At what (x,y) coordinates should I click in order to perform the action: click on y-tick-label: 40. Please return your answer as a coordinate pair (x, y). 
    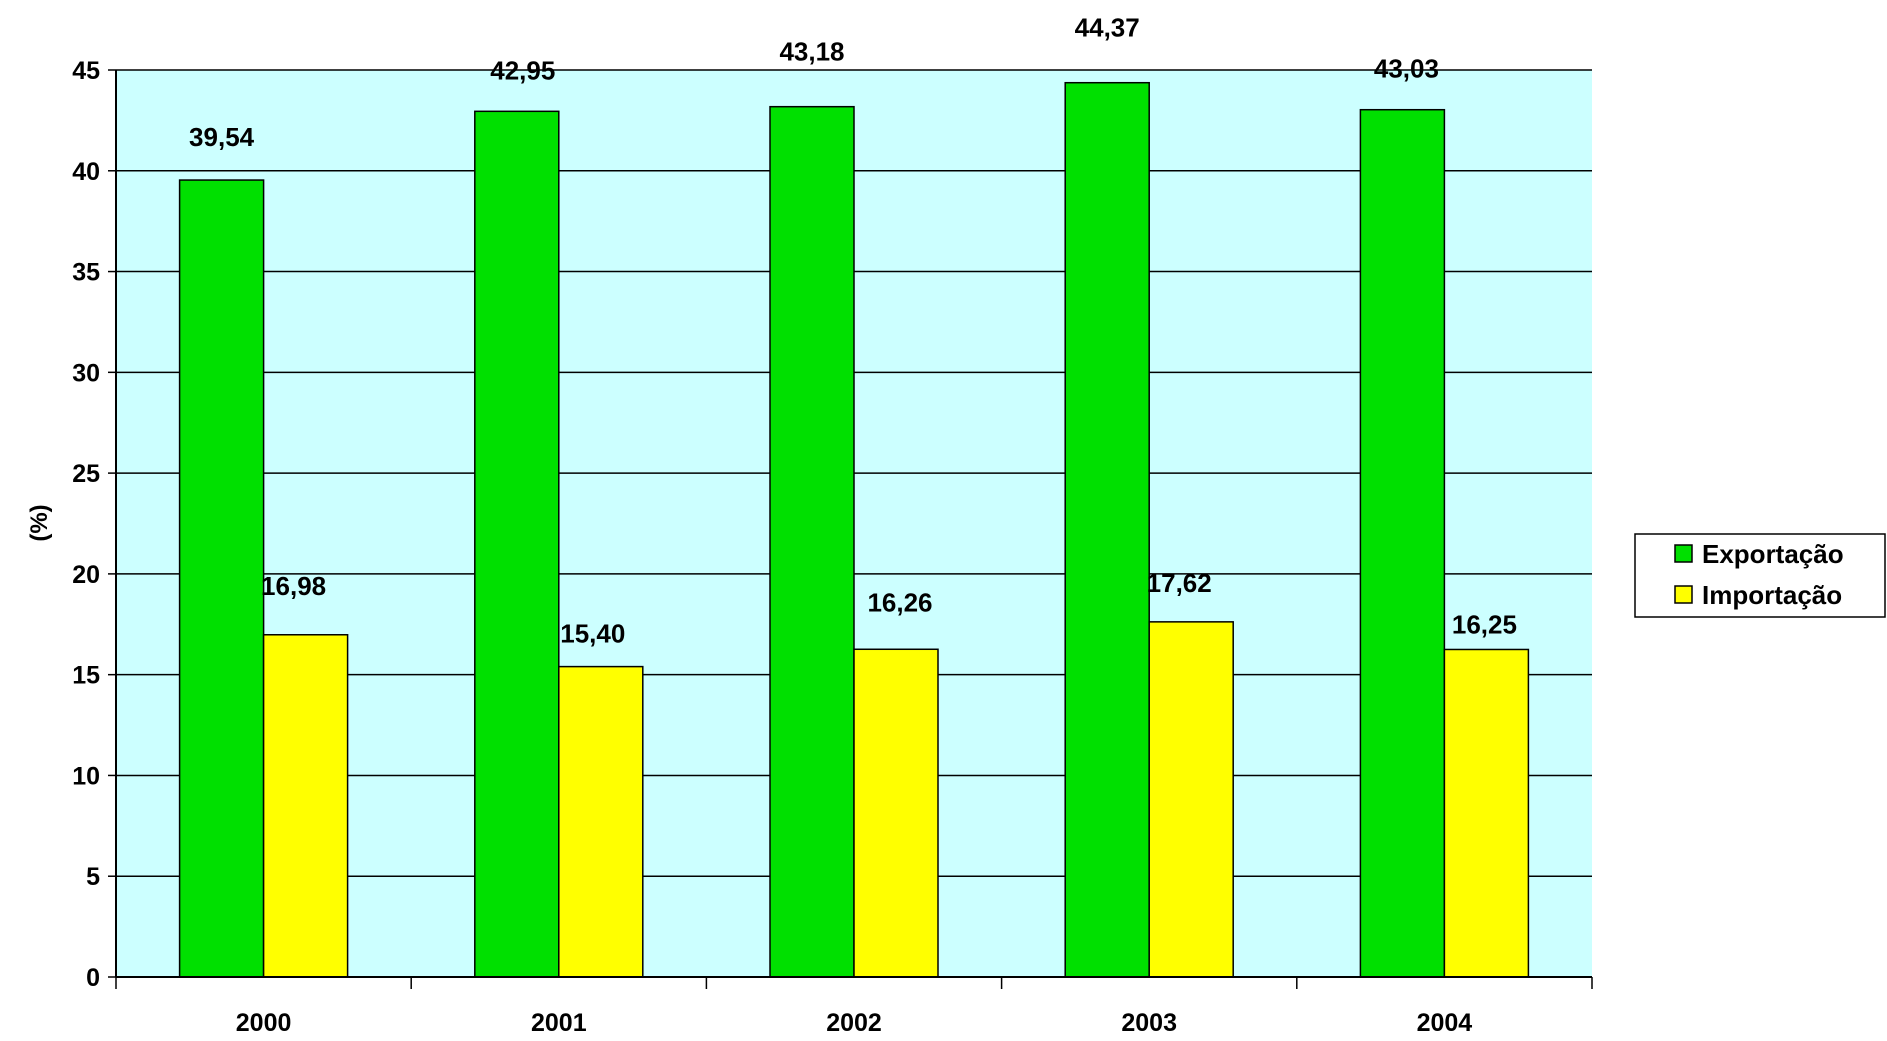
    Looking at the image, I should click on (86, 172).